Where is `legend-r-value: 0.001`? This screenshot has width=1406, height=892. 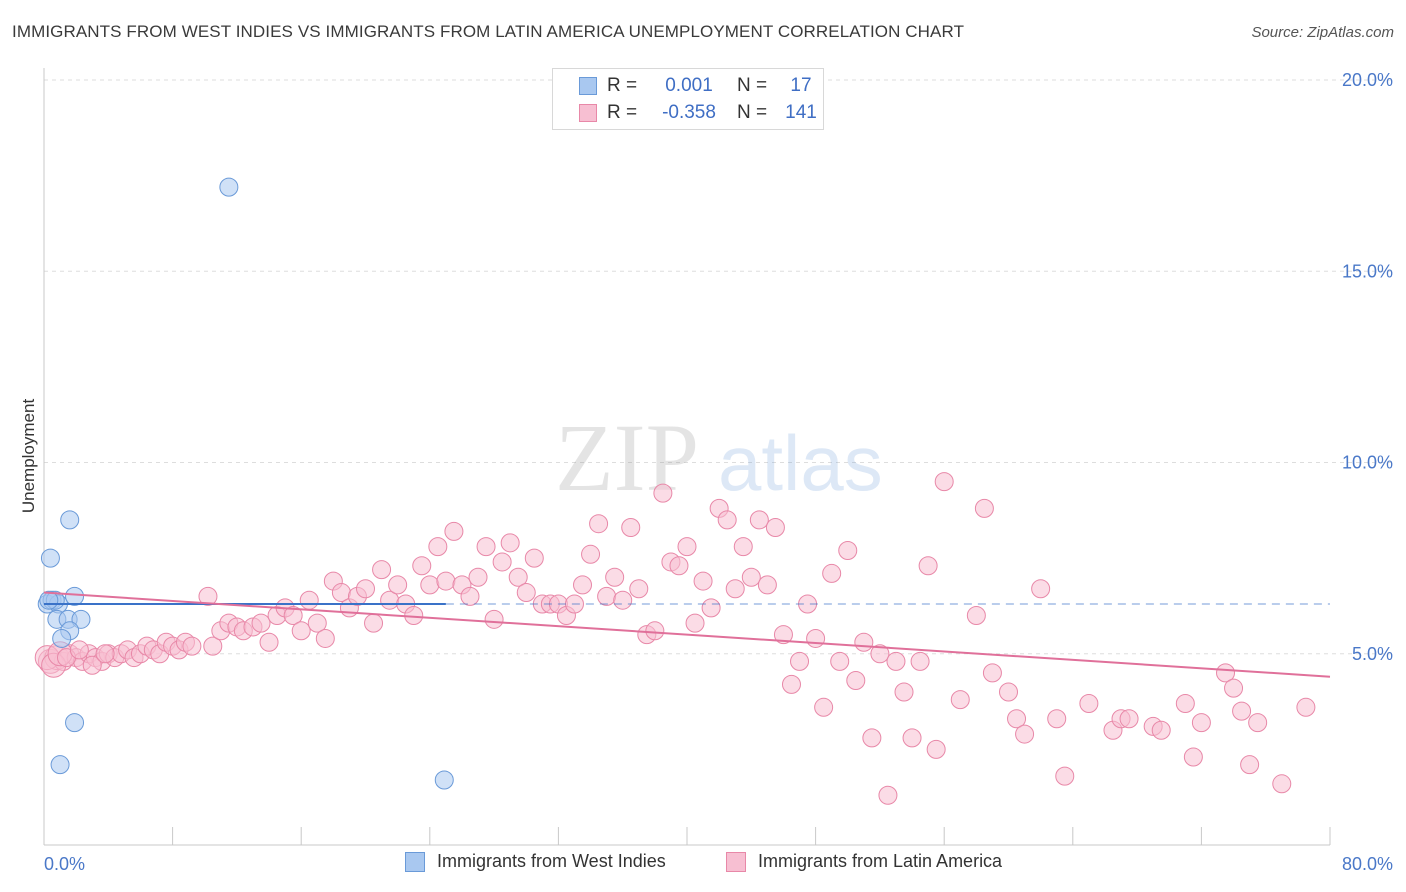
legend-r-value: 0.001 is located at coordinates (689, 85).